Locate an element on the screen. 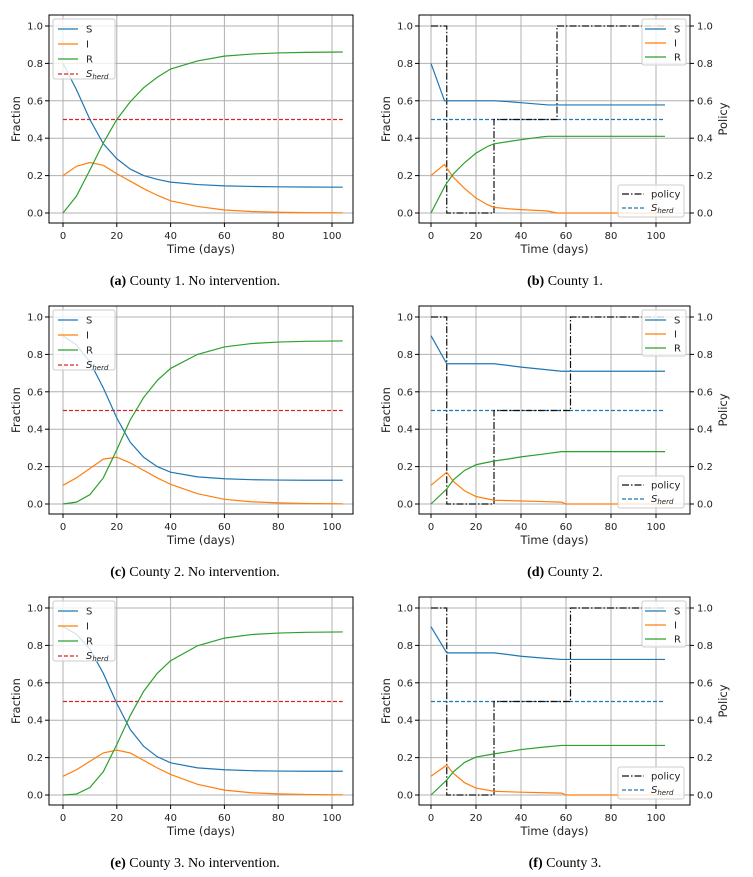 The width and height of the screenshot is (753, 877). caption-text: County 1. is located at coordinates (573, 281).